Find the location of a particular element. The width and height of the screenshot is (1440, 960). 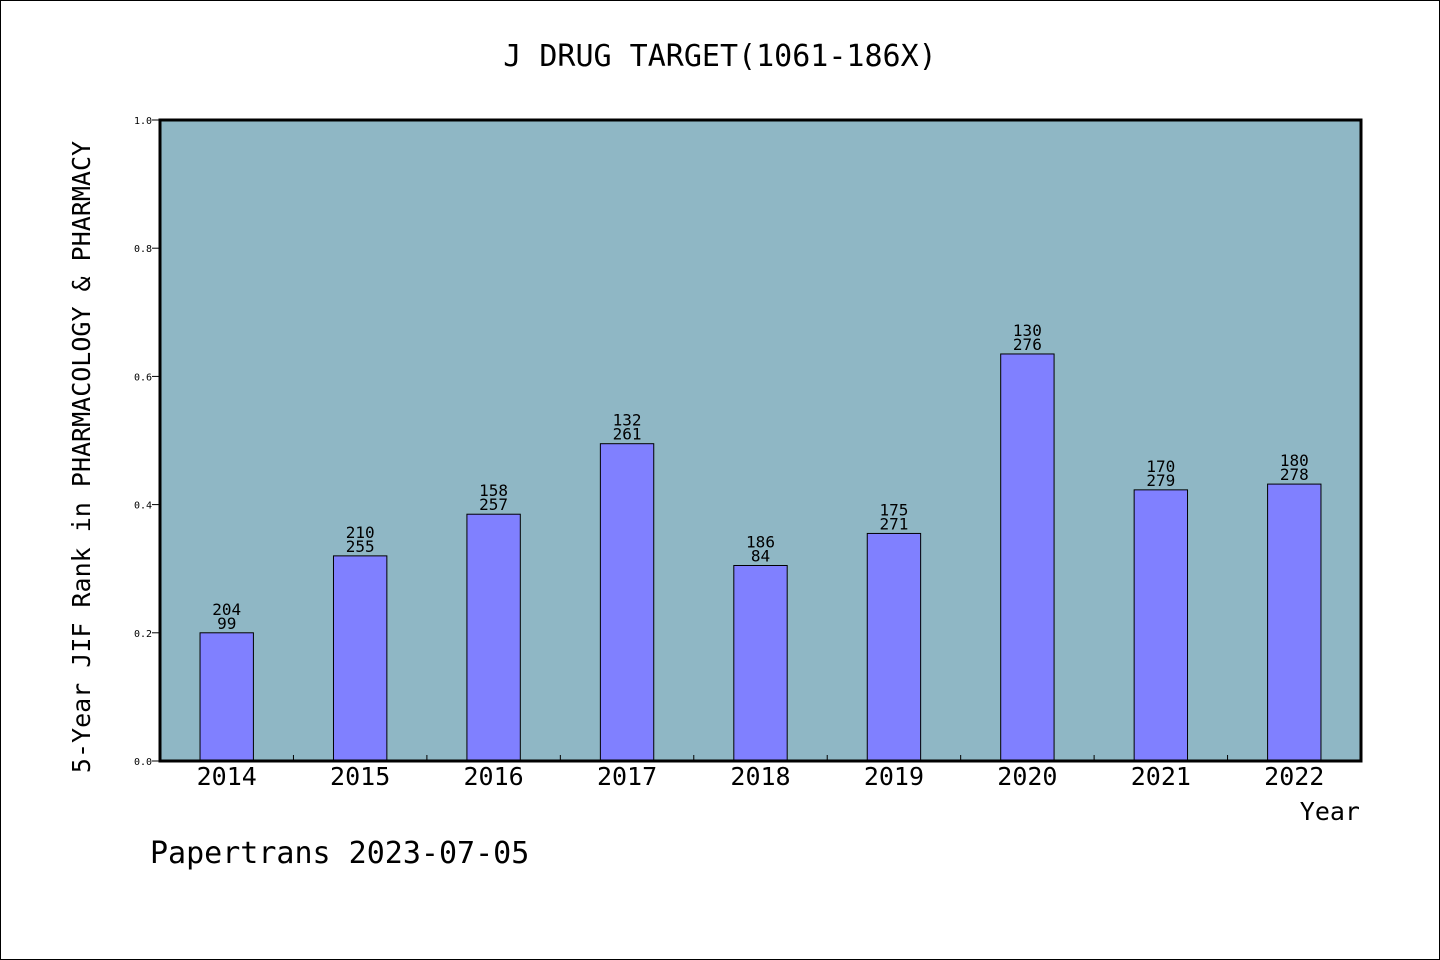

y-tick-label: 1.0 is located at coordinates (143, 121).